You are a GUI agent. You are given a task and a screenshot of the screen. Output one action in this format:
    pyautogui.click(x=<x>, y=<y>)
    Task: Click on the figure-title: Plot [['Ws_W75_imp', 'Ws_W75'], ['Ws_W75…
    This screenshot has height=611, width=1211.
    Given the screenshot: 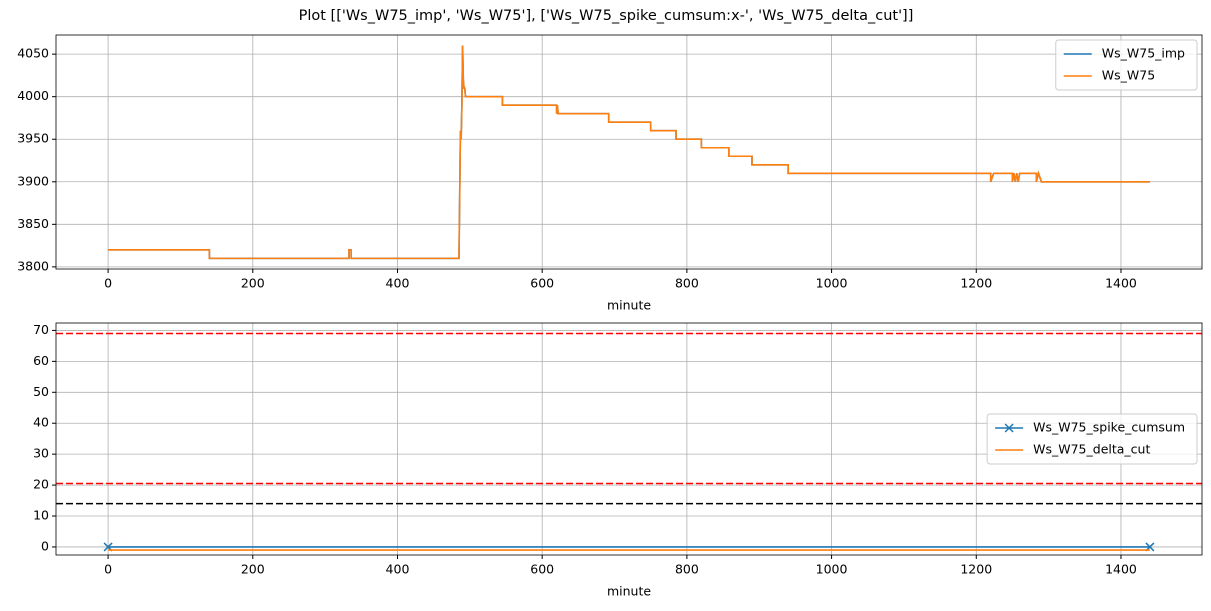 What is the action you would take?
    pyautogui.click(x=606, y=16)
    